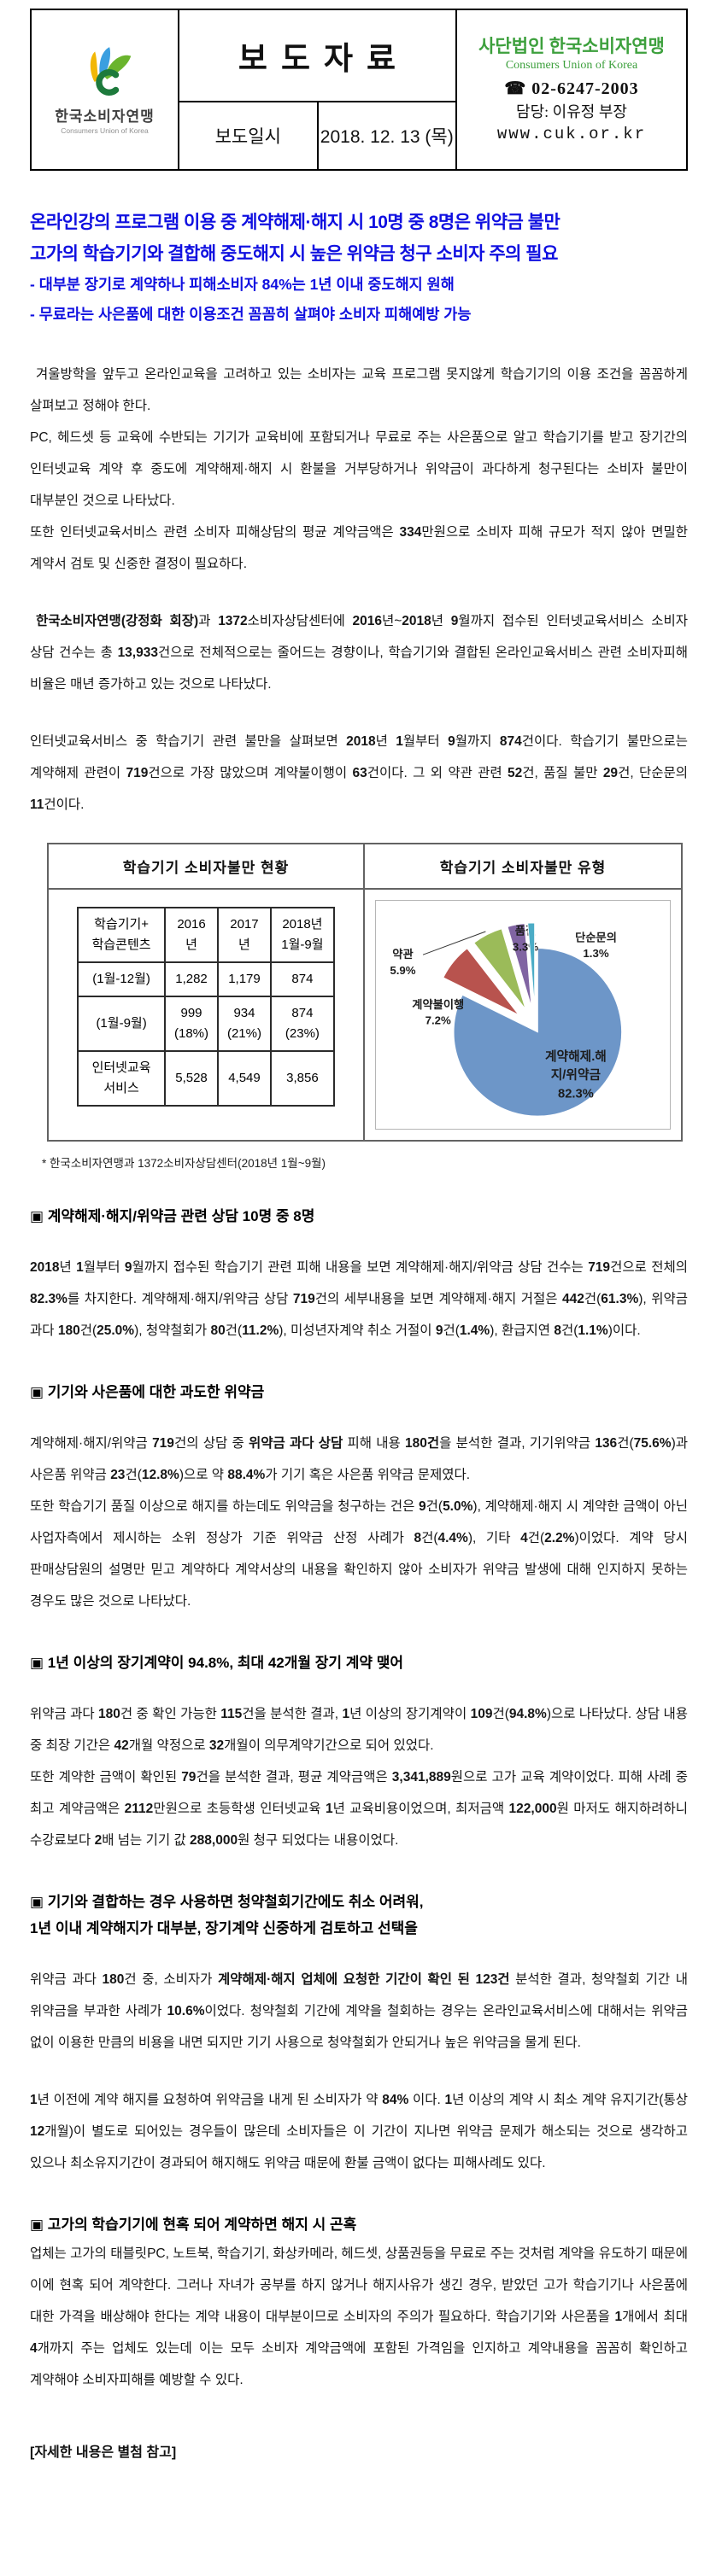 This screenshot has width=716, height=2576. Describe the element at coordinates (596, 936) in the screenshot. I see `pie-slice-label: 단순문의` at that location.